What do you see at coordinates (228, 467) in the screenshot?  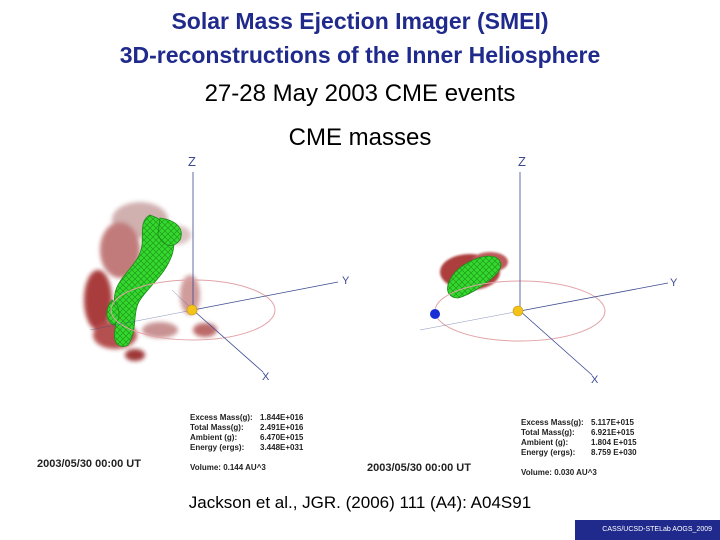 I see `left-volume: Volume: 0.144 AU^3` at bounding box center [228, 467].